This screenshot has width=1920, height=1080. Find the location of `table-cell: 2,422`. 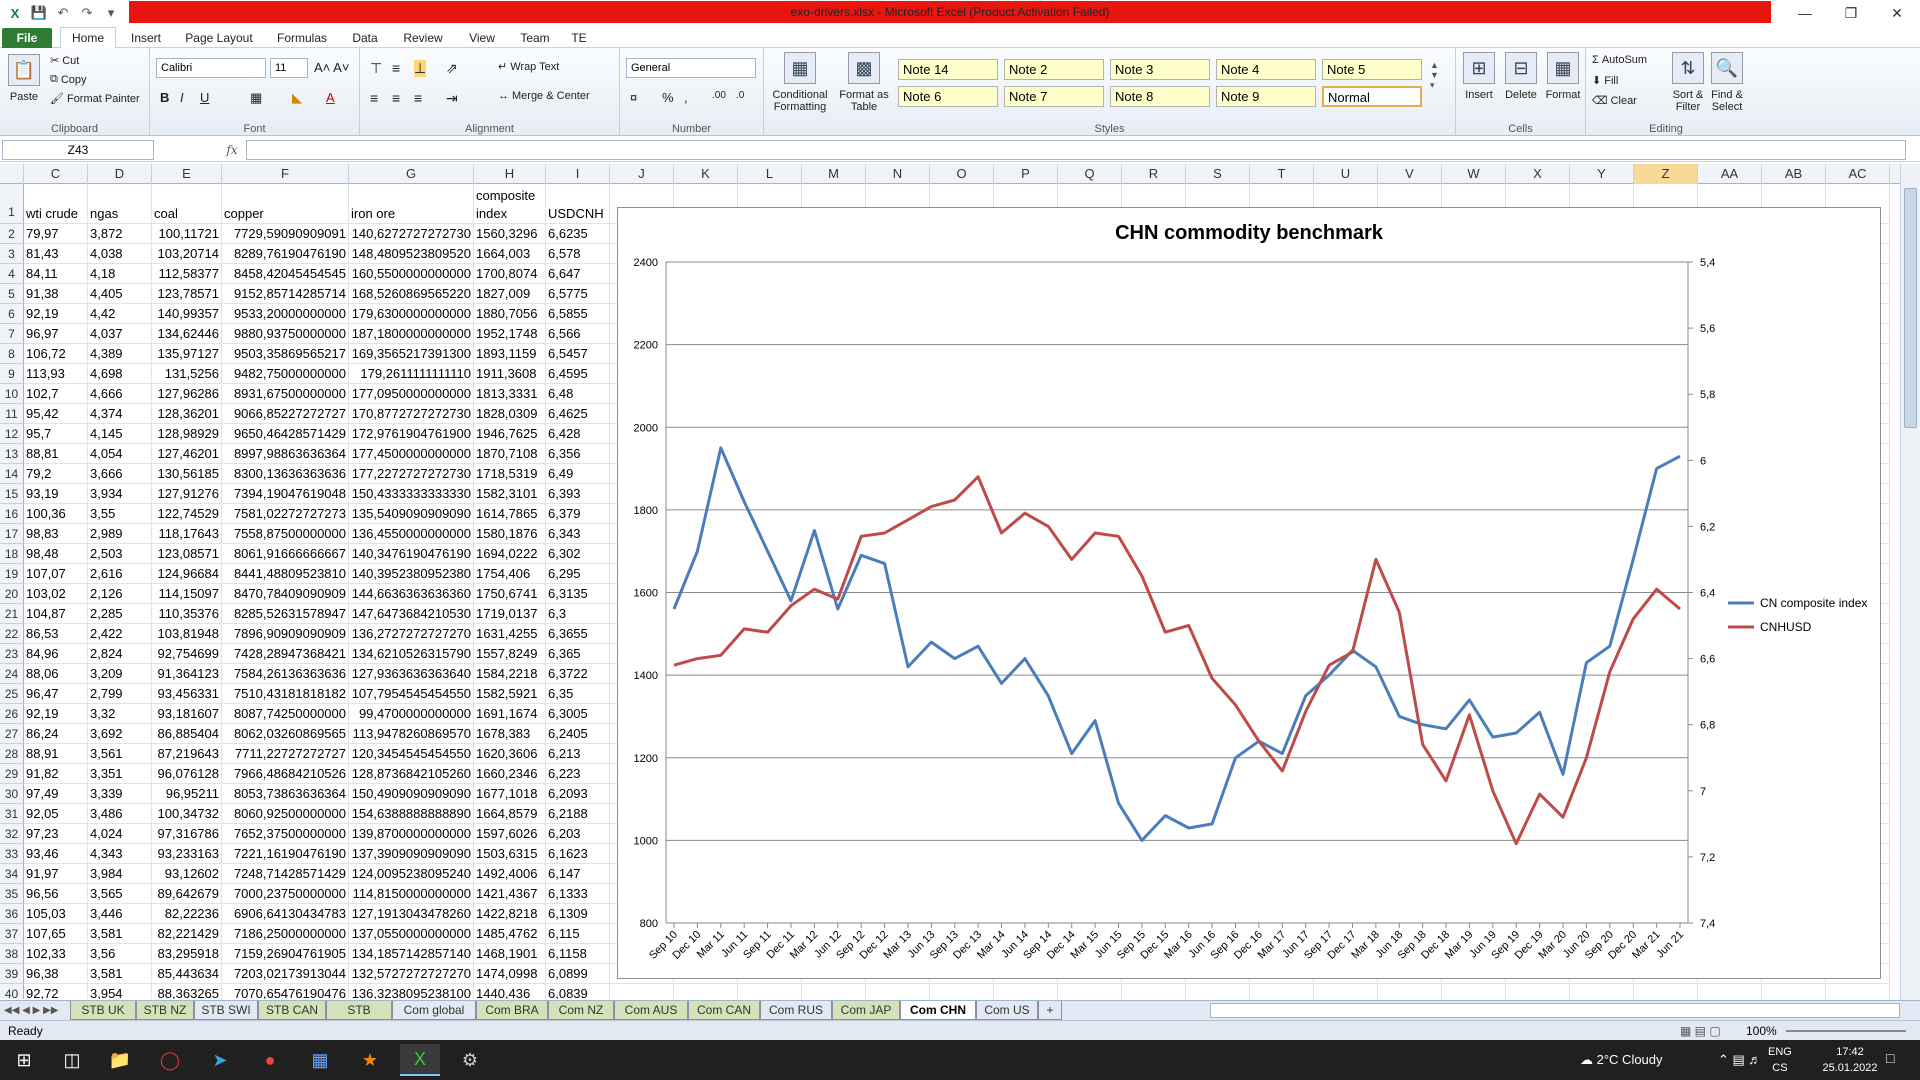

table-cell: 2,422 is located at coordinates (120, 634).